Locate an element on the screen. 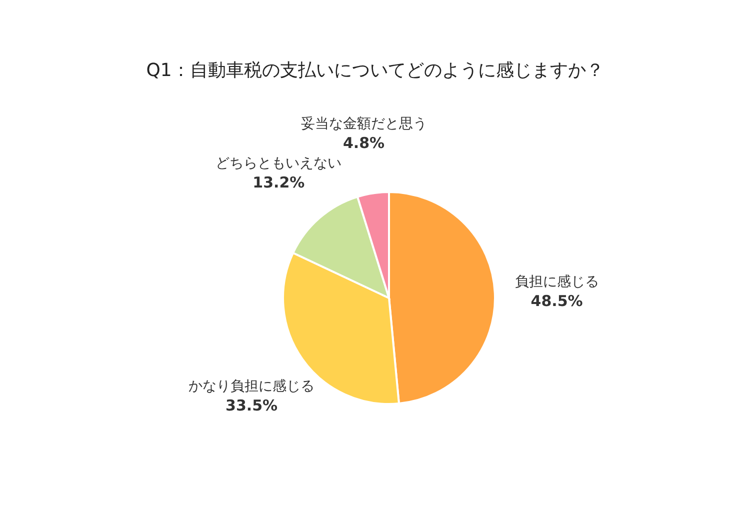  data-label: 13.2% is located at coordinates (278, 182).